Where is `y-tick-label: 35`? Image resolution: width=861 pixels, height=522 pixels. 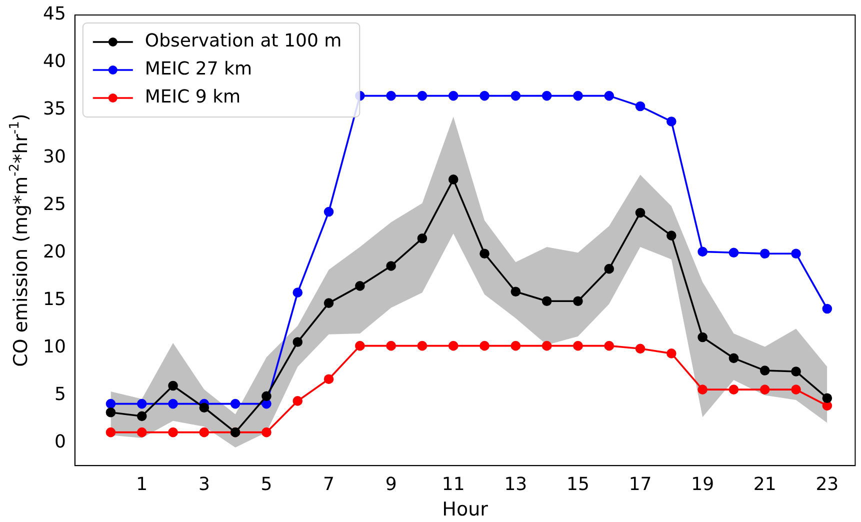
y-tick-label: 35 is located at coordinates (54, 109).